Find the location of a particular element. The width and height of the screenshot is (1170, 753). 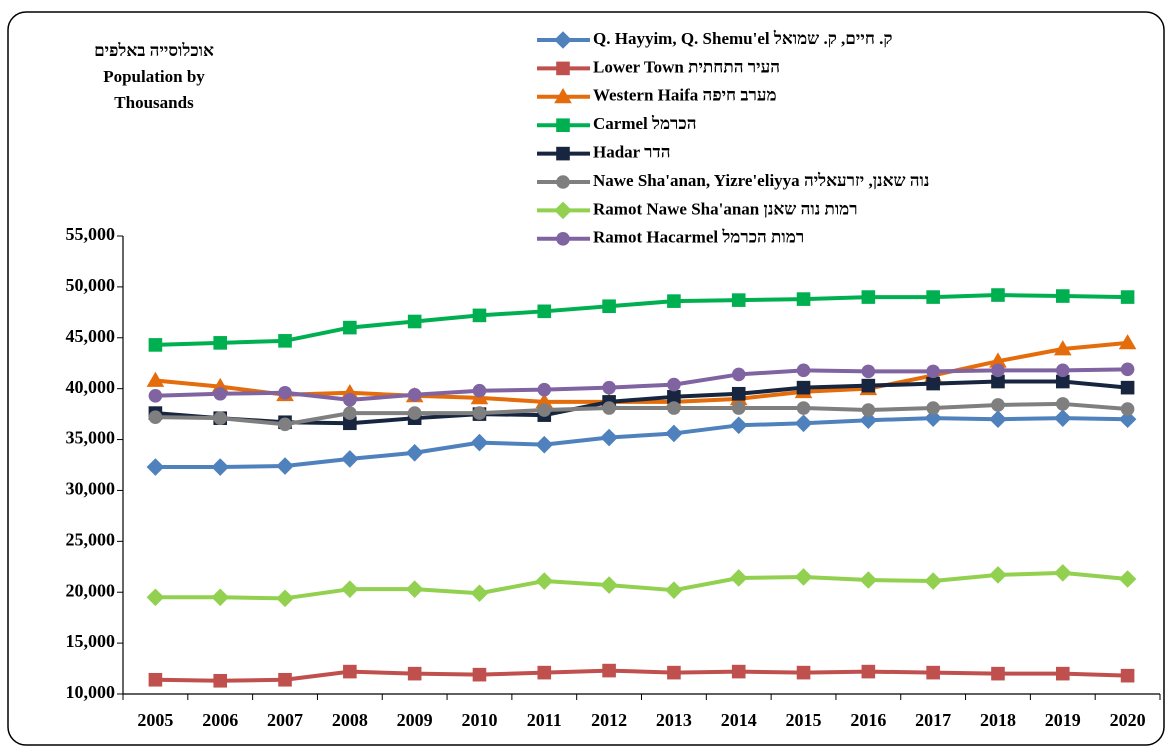

x-tick-label: 2017 is located at coordinates (933, 720).